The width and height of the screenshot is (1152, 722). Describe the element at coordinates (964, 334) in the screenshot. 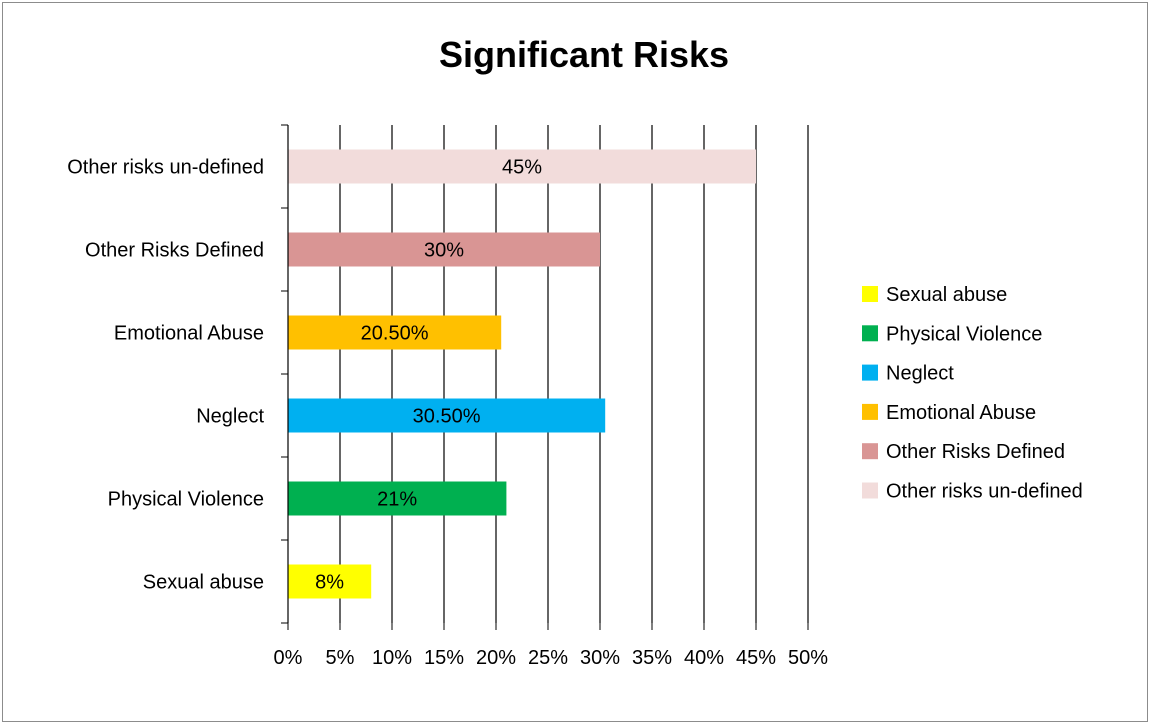

I see `legend-label: Physical Violence` at that location.